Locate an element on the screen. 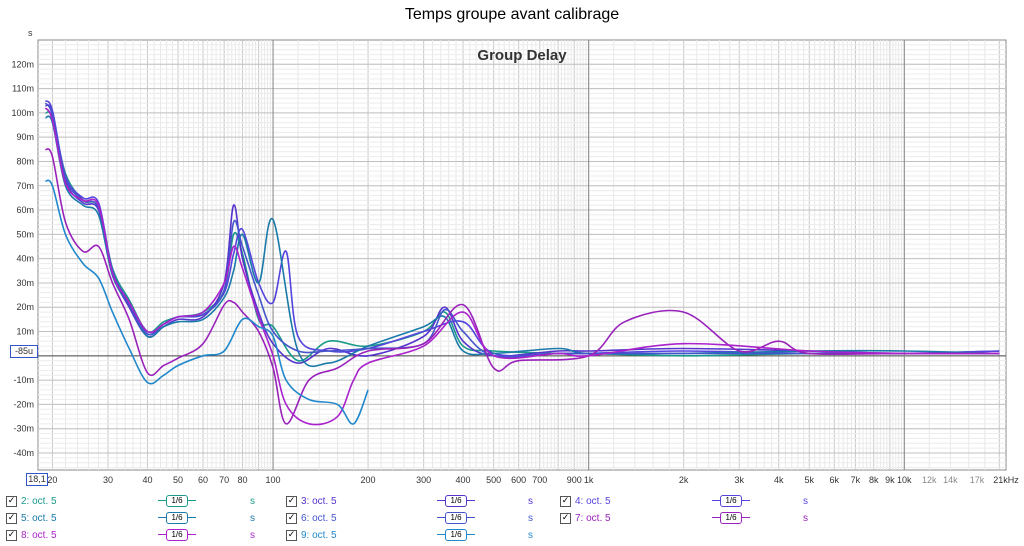  legend-label: 8: oct. 5 is located at coordinates (39, 535).